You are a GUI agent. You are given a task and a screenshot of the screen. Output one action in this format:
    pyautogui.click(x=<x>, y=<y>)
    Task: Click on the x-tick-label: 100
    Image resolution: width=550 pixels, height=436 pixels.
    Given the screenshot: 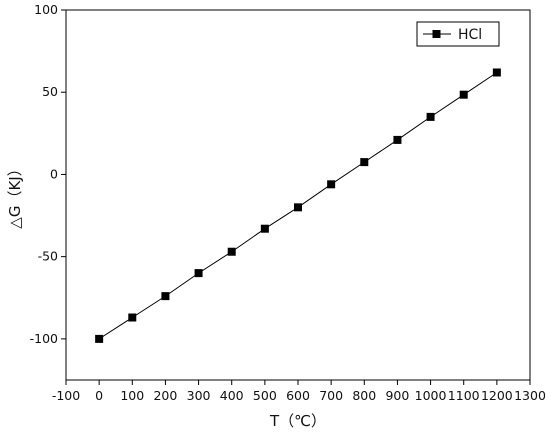 What is the action you would take?
    pyautogui.click(x=132, y=395)
    